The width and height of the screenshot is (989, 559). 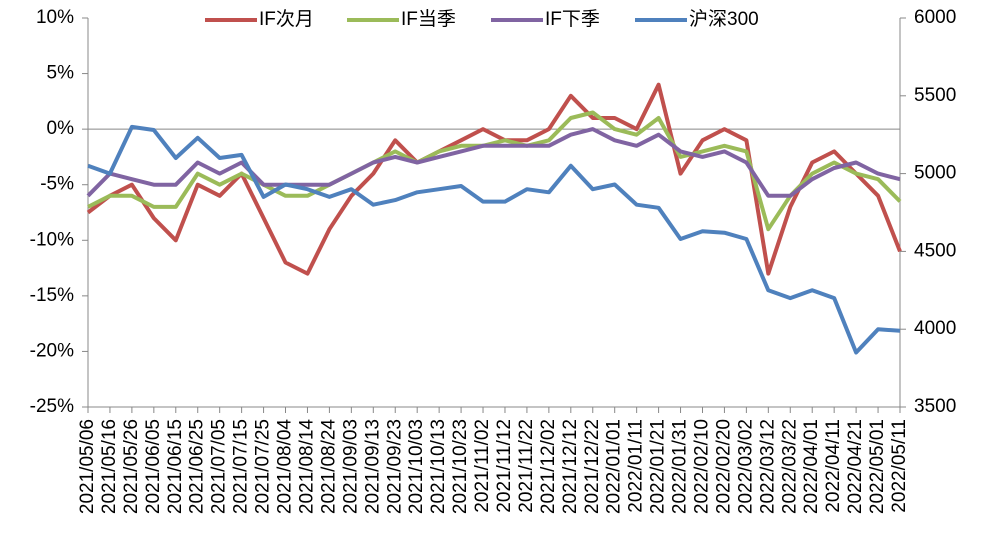 I want to click on x-tick-label: 2022/03/22, so click(x=789, y=466).